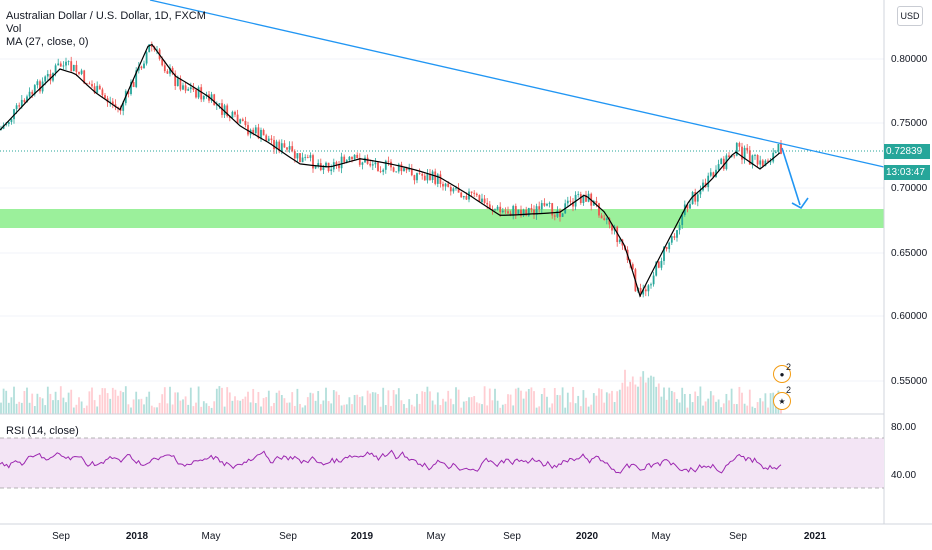  What do you see at coordinates (738, 536) in the screenshot?
I see `time-tick: Sep` at bounding box center [738, 536].